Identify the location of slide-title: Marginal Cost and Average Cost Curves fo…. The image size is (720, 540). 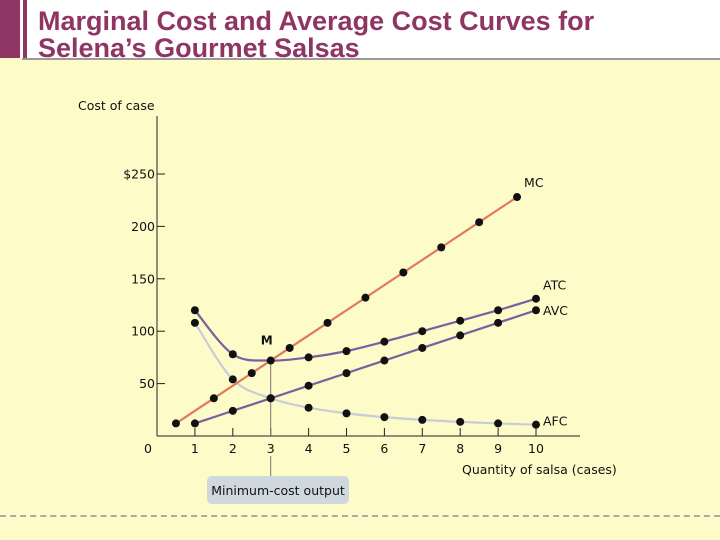
(373, 35).